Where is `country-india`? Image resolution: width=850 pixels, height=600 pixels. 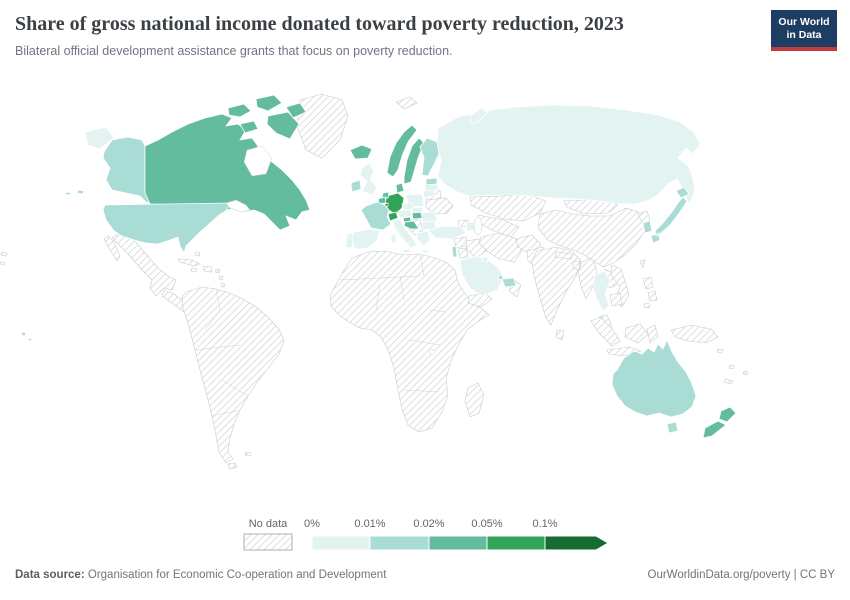
country-india is located at coordinates (556, 286).